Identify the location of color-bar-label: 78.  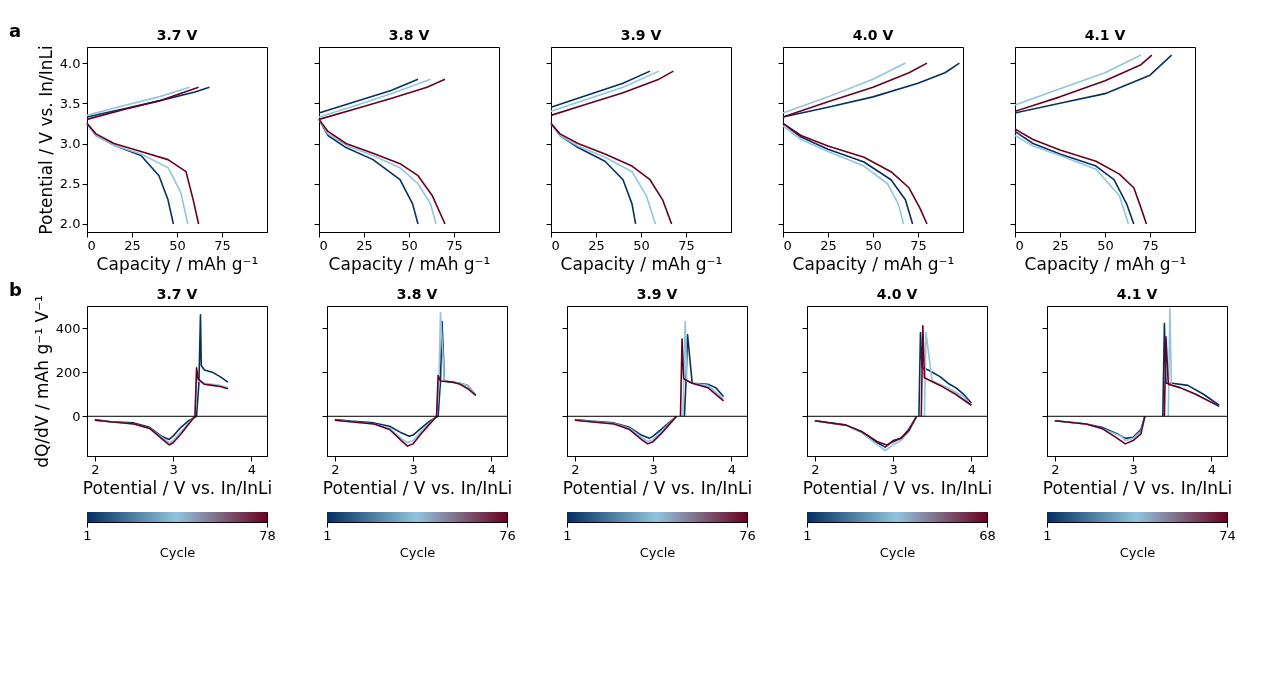
(267, 535).